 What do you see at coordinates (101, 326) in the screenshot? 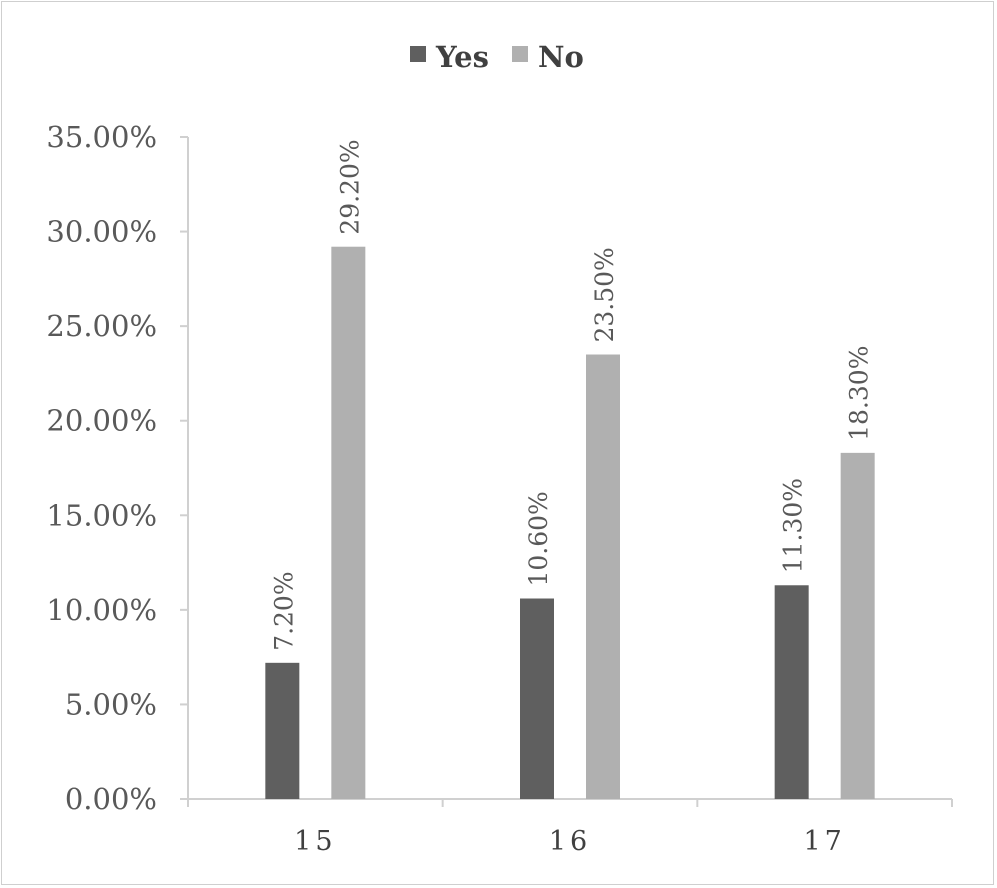
I see `y-tick-label: 25.00%` at bounding box center [101, 326].